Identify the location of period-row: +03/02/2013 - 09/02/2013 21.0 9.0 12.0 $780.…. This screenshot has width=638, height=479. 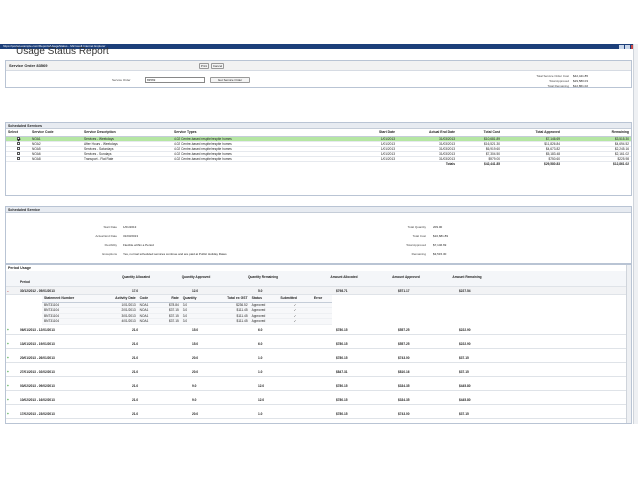
(316, 386).